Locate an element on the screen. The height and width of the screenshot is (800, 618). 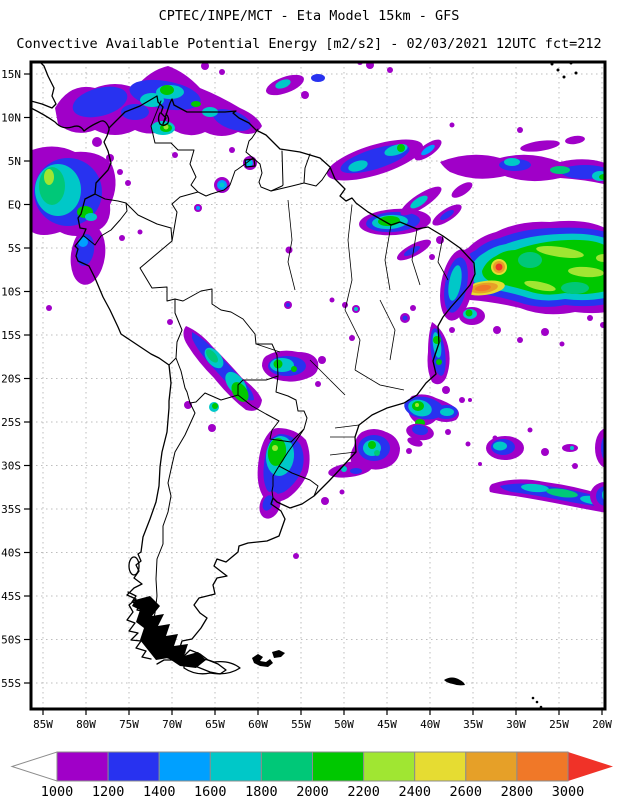
colorbar-value: 1800 is located at coordinates (261, 792).